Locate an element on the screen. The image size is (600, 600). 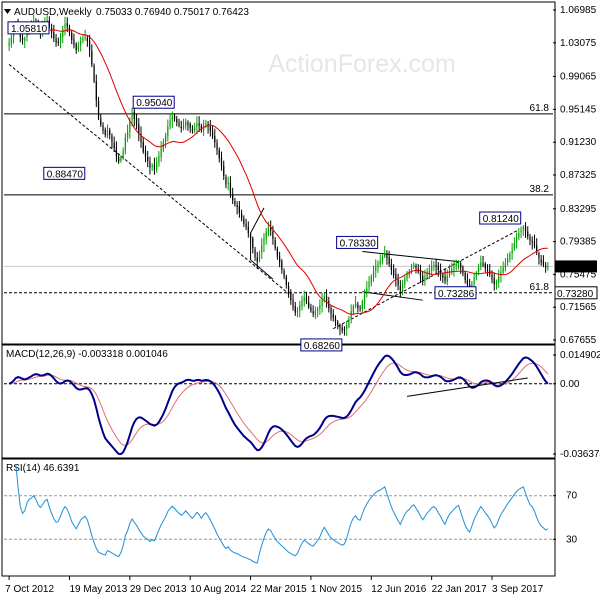
rsi-axis-label: 30 is located at coordinates (572, 539).